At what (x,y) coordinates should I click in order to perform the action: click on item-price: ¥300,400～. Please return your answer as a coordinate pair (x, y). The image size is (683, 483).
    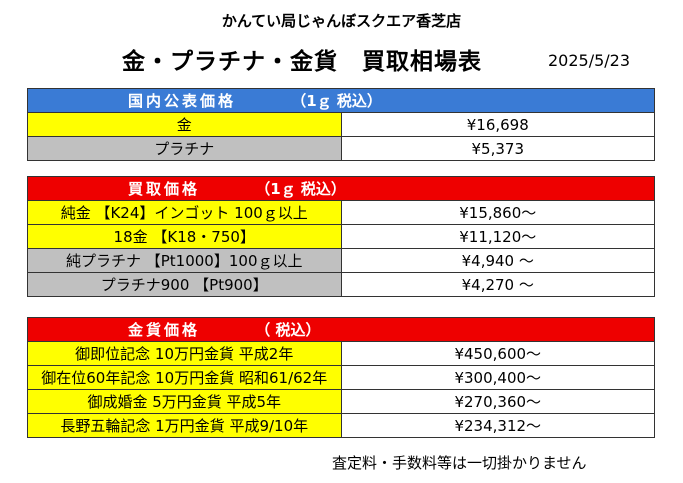
    Looking at the image, I should click on (497, 377).